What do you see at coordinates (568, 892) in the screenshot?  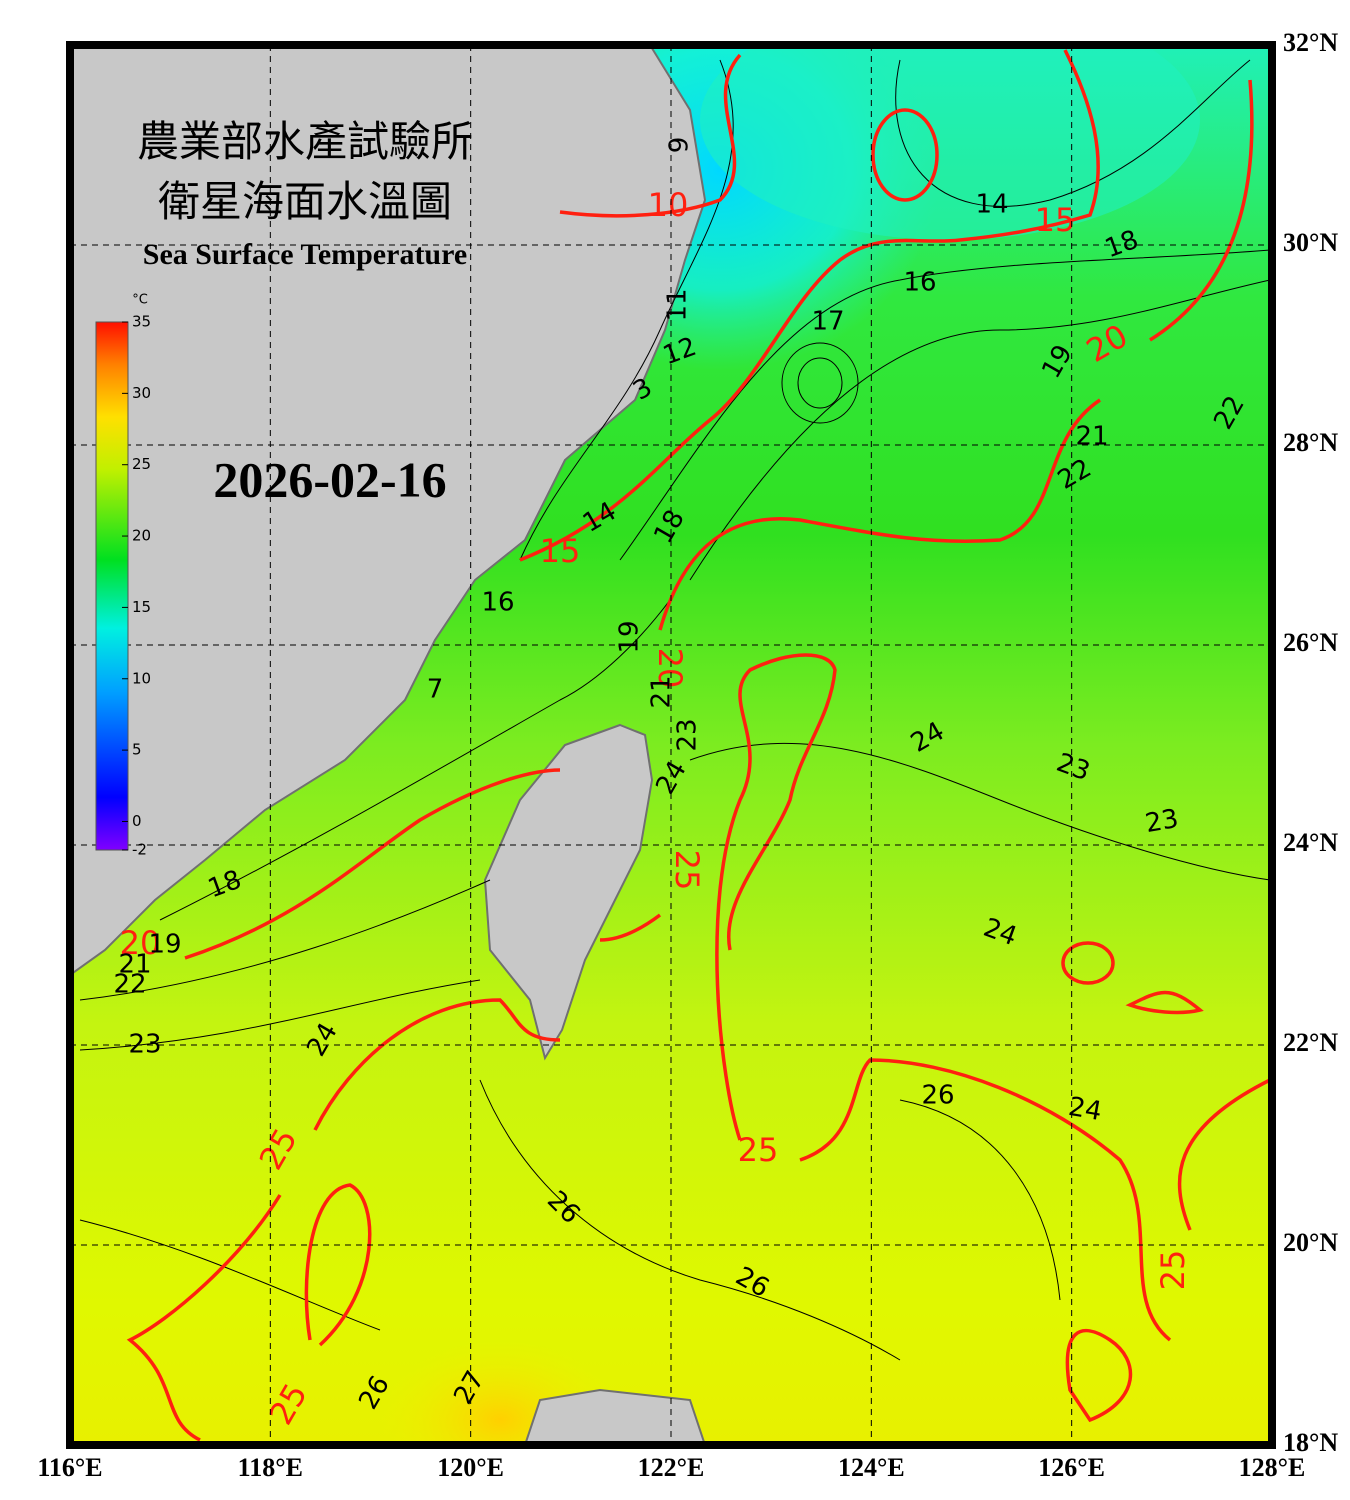 I see `taiwan` at bounding box center [568, 892].